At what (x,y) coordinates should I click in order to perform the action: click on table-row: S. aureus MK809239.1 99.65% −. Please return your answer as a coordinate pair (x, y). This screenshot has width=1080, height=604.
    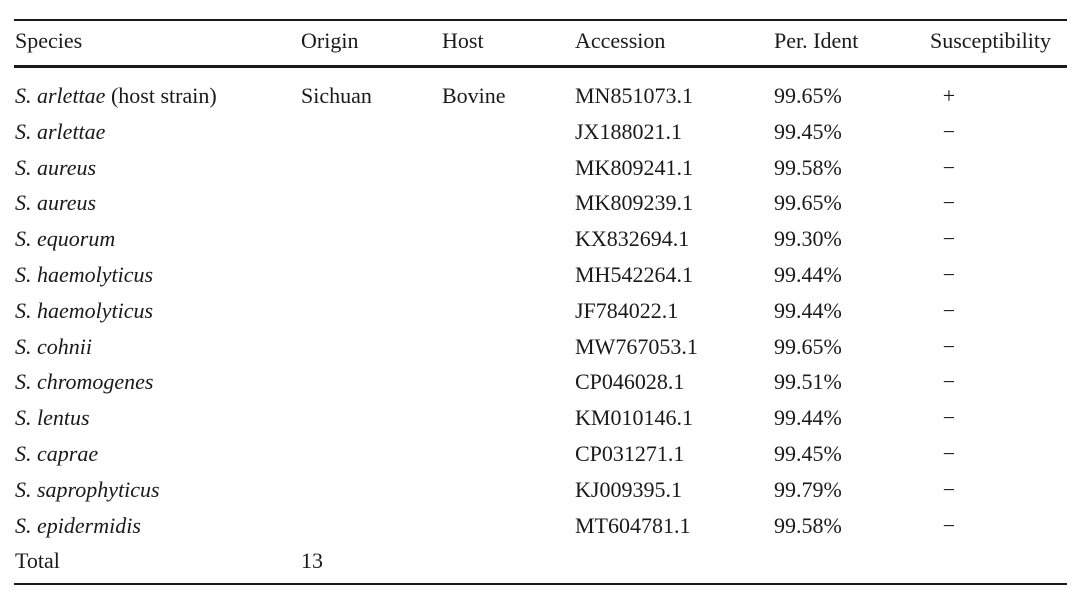
    Looking at the image, I should click on (540, 203).